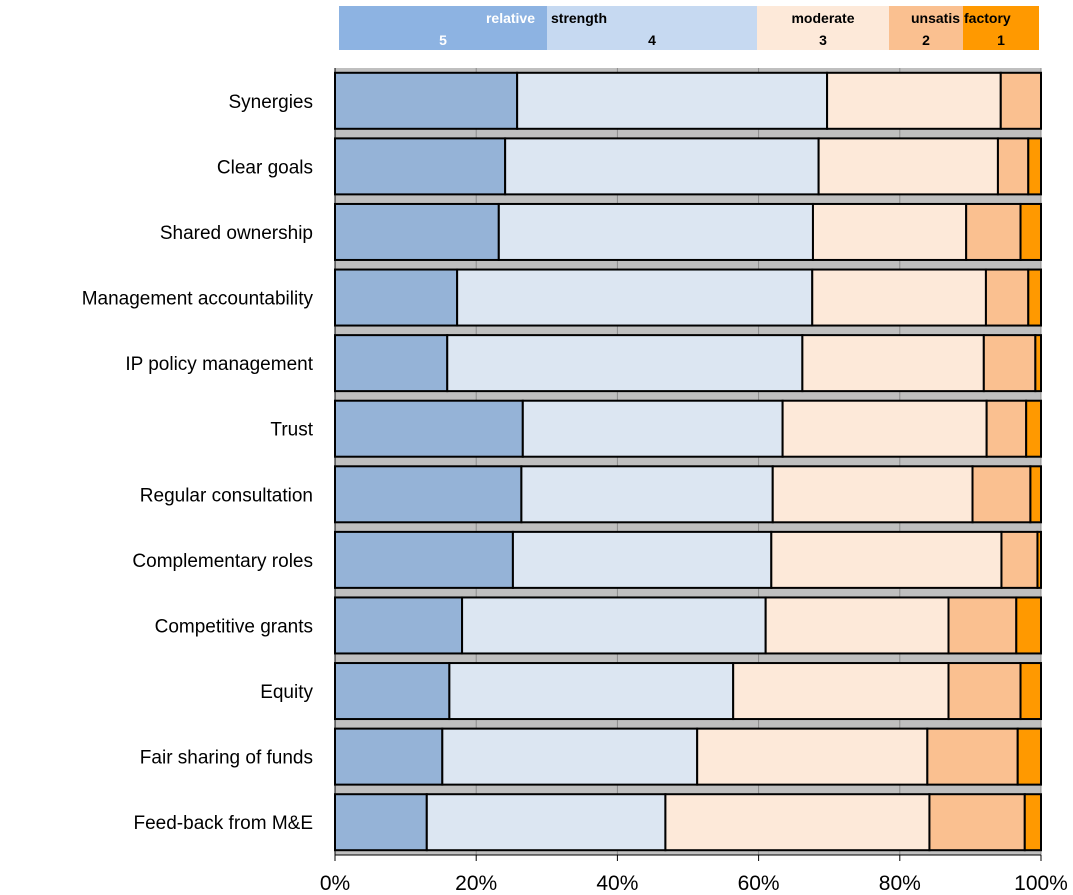 This screenshot has width=1073, height=895. What do you see at coordinates (1001, 40) in the screenshot?
I see `legend-score: 1` at bounding box center [1001, 40].